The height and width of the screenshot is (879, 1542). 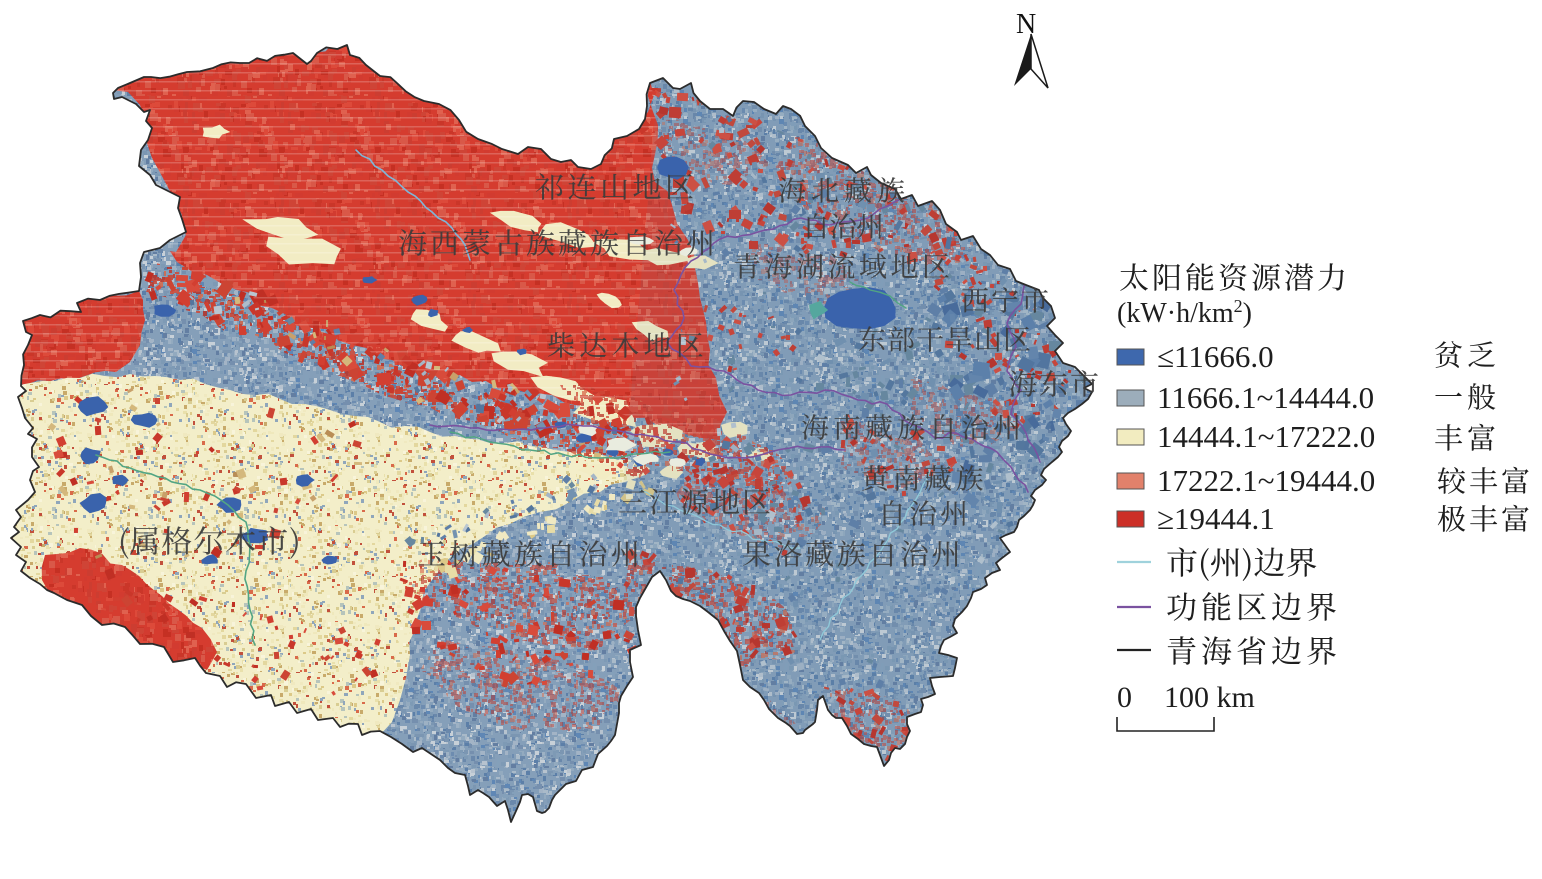 I want to click on svg-text: 17222.1~19444.0, so click(x=1266, y=480).